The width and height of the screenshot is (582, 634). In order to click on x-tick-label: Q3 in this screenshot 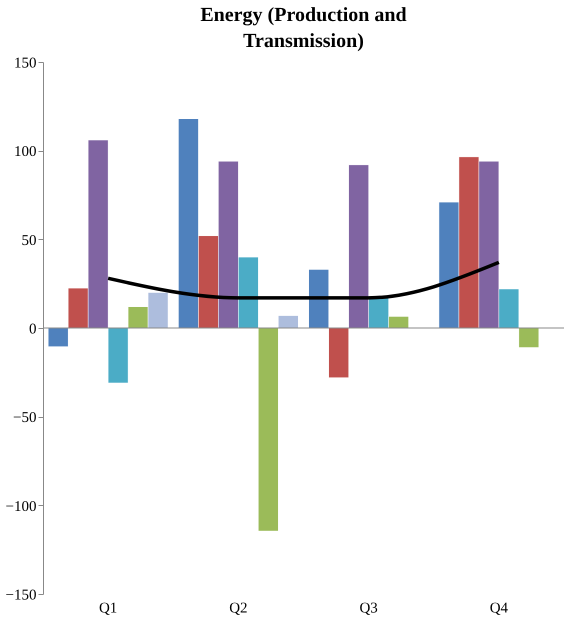, I will do `click(368, 608)`.